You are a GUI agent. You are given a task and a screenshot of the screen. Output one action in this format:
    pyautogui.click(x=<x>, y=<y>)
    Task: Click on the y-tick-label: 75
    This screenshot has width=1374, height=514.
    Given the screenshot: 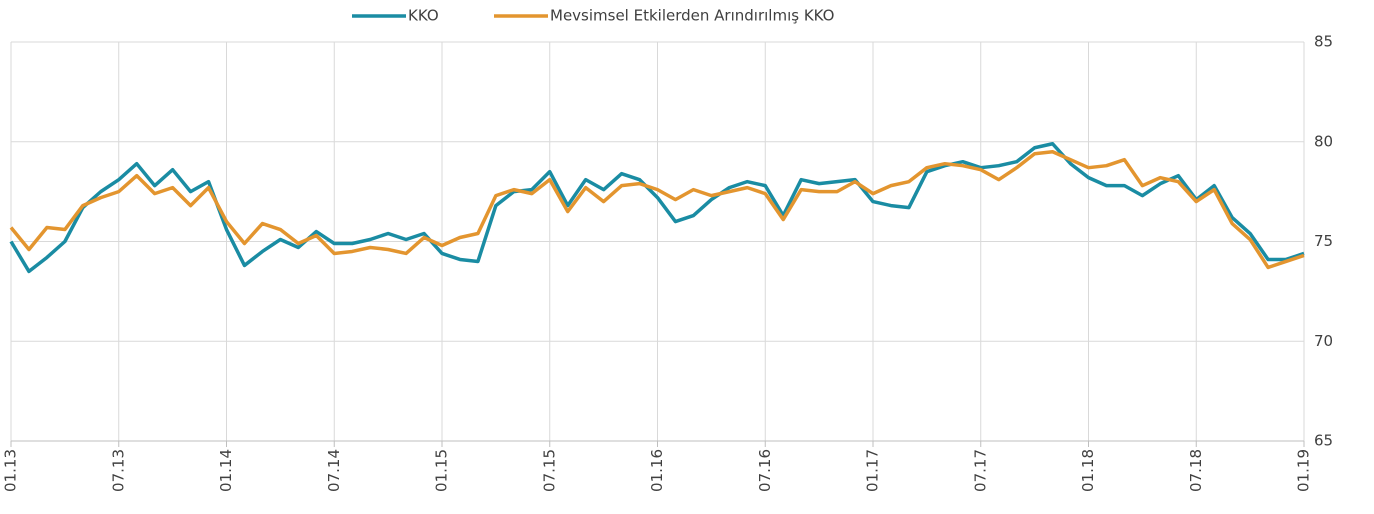 What is the action you would take?
    pyautogui.click(x=1323, y=241)
    